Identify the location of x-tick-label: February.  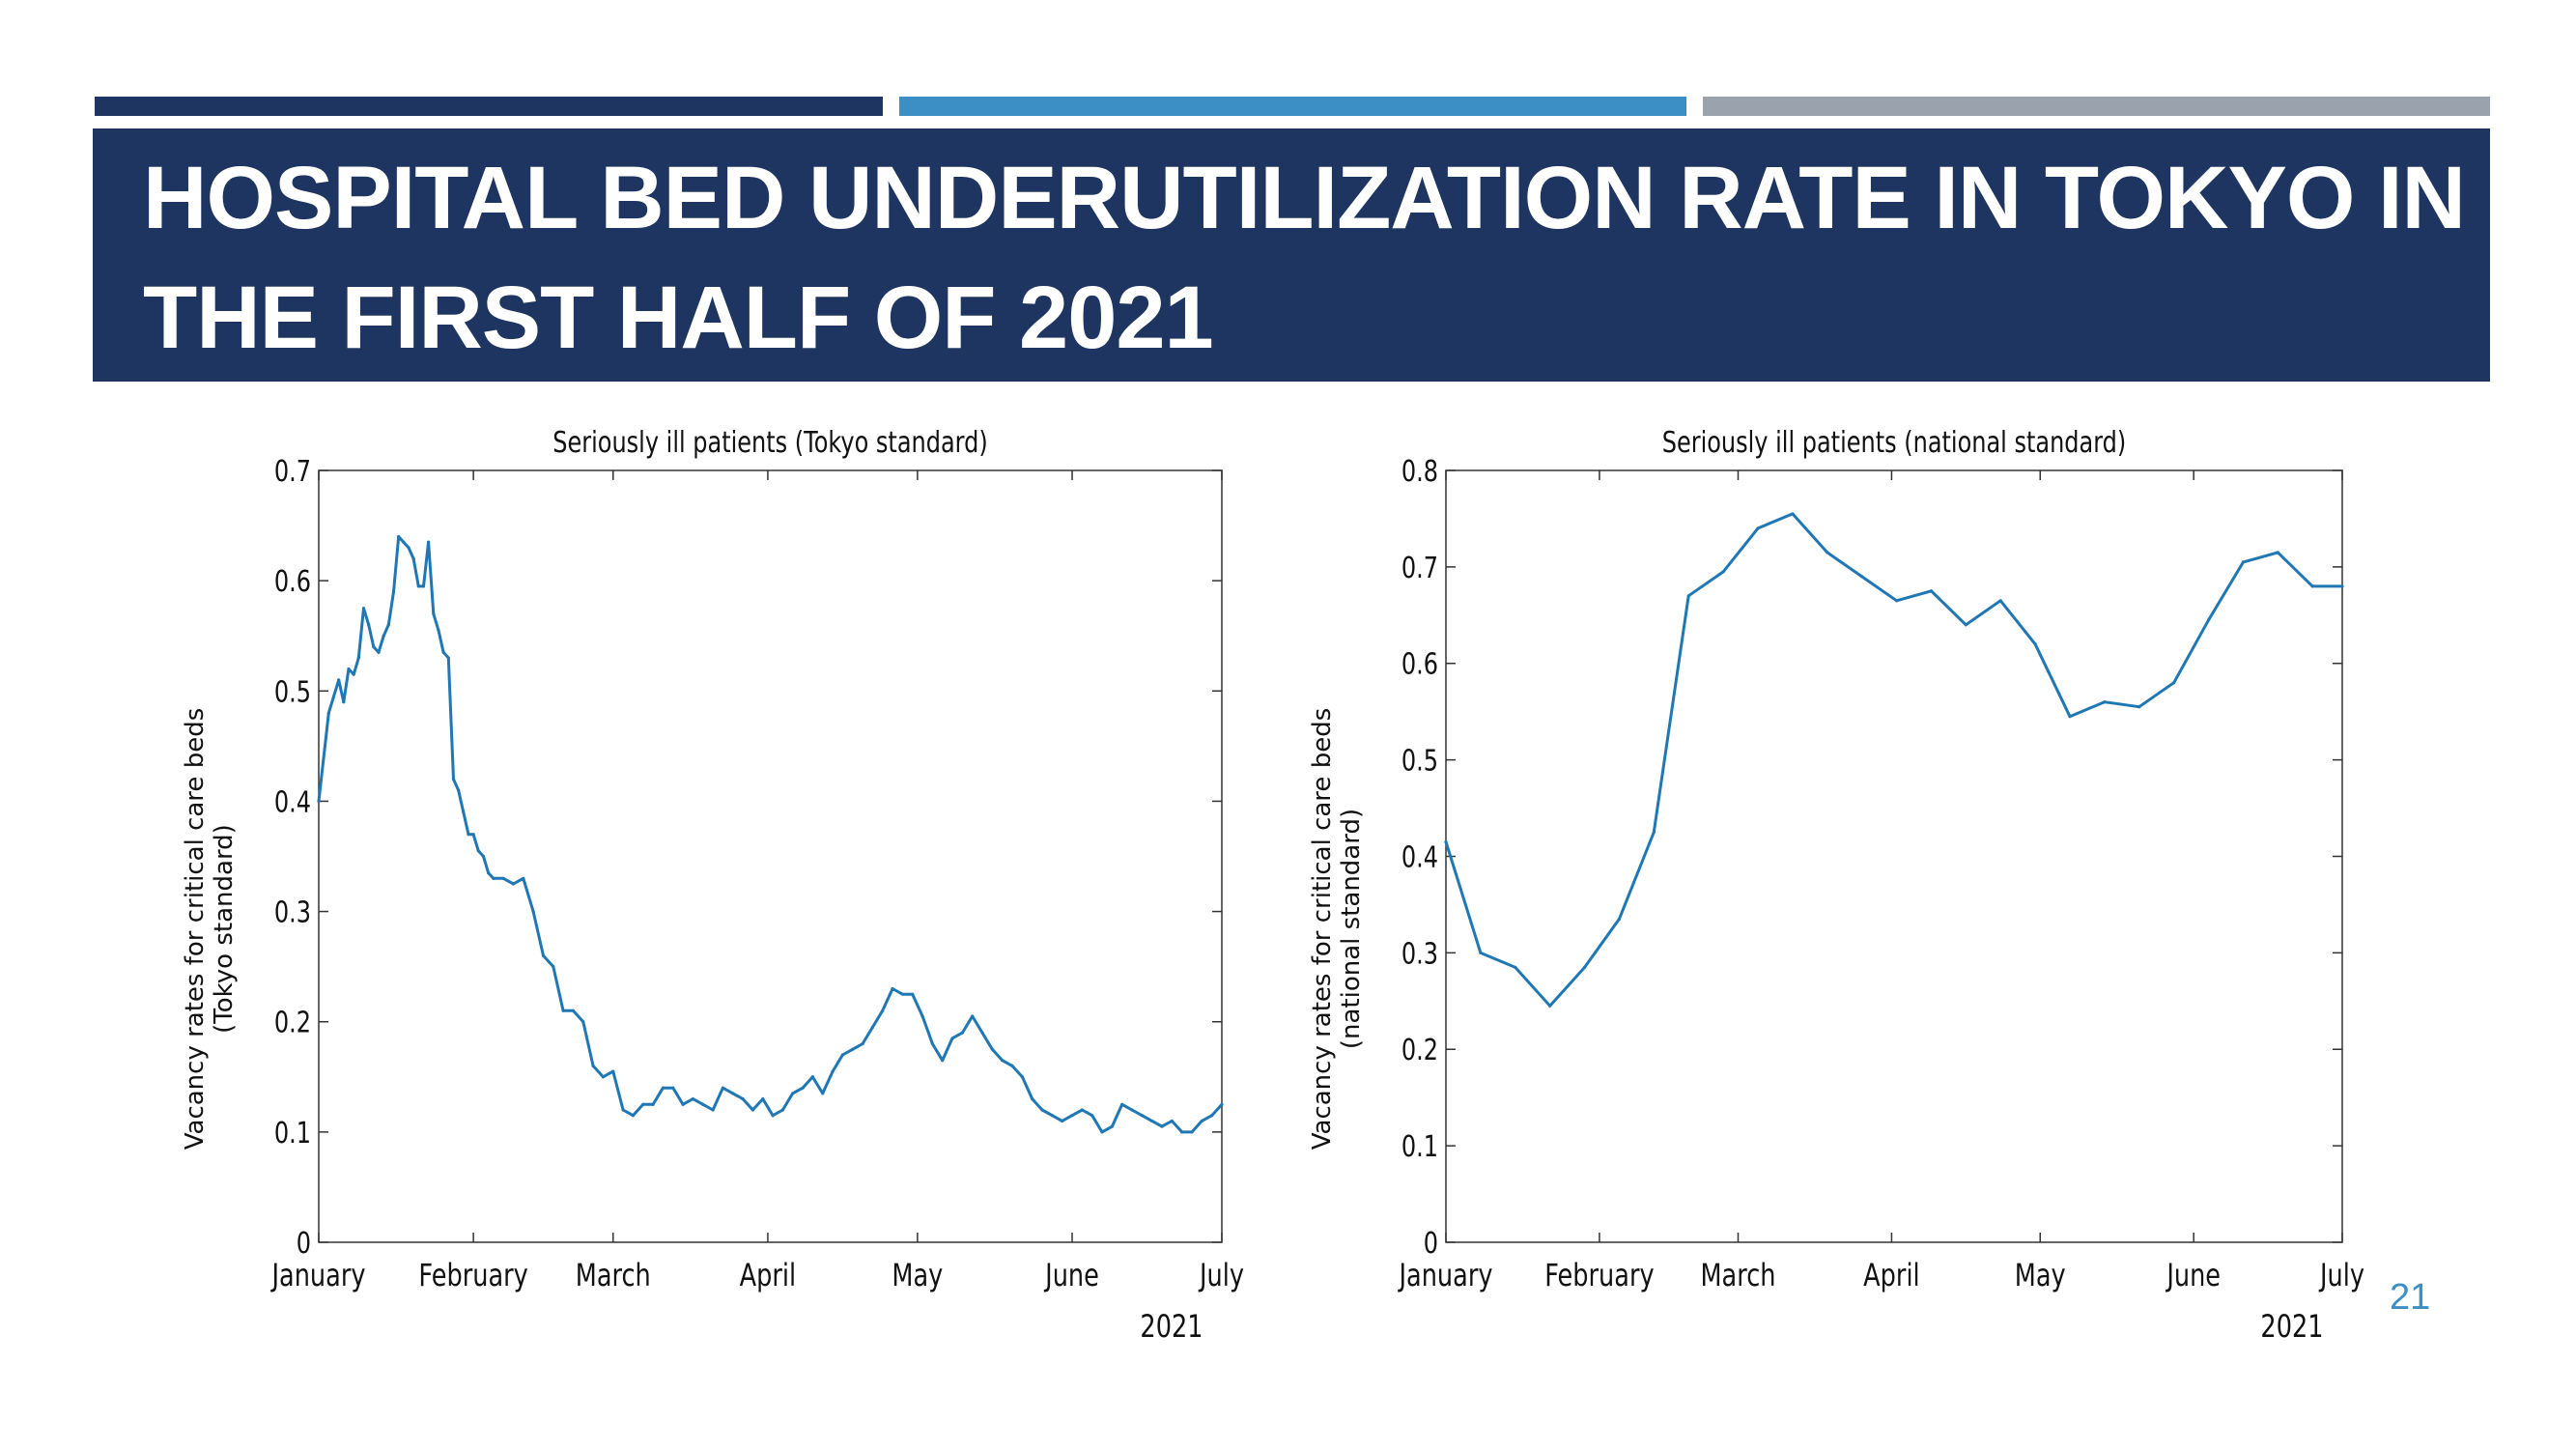
(472, 1275).